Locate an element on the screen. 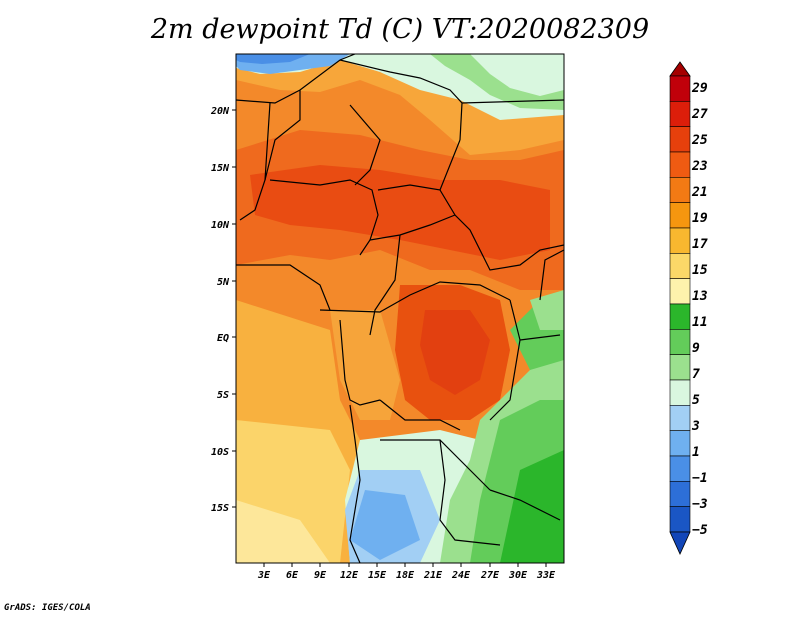  lon-label: 24E is located at coordinates (461, 575).